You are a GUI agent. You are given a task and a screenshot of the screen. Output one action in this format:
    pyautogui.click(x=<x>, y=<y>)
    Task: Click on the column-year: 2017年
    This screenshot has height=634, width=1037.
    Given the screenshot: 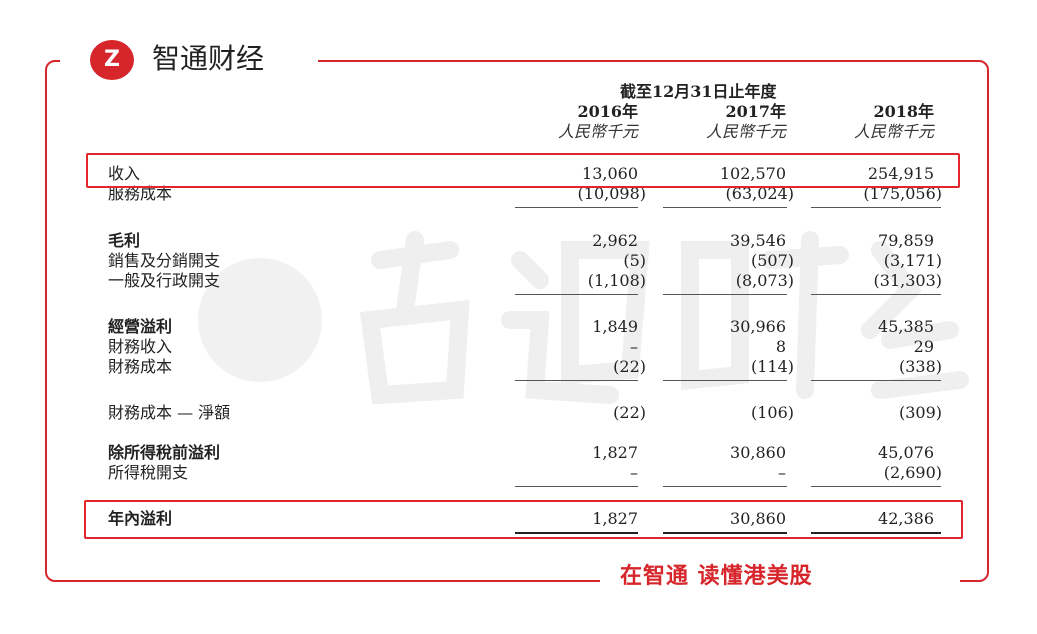 What is the action you would take?
    pyautogui.click(x=755, y=111)
    